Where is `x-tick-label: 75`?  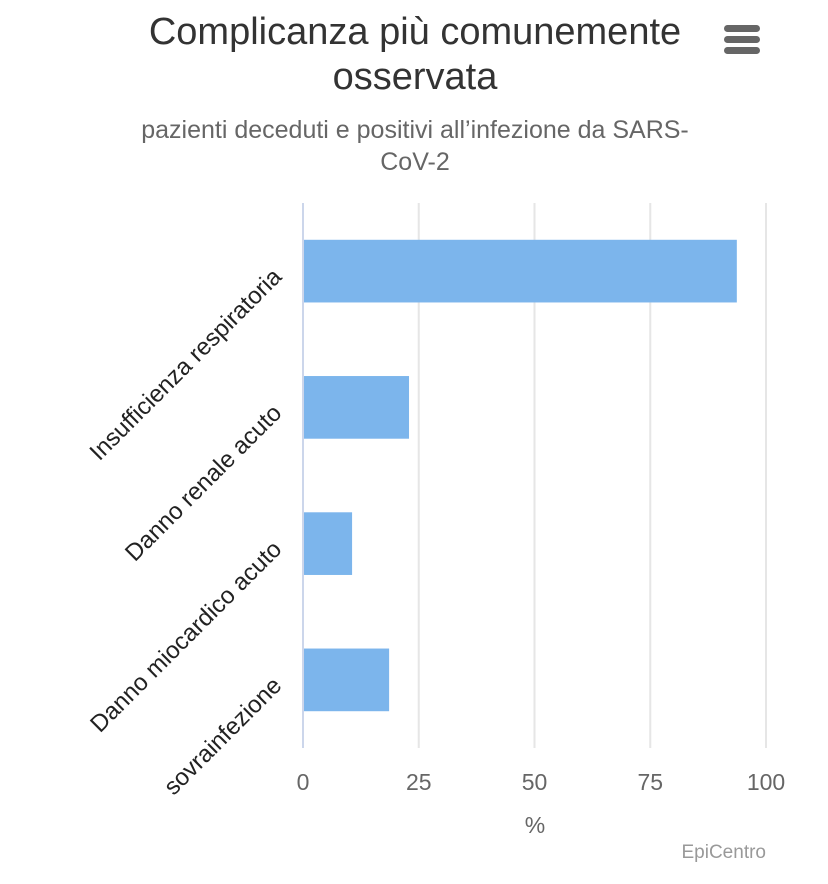 x-tick-label: 75 is located at coordinates (650, 782).